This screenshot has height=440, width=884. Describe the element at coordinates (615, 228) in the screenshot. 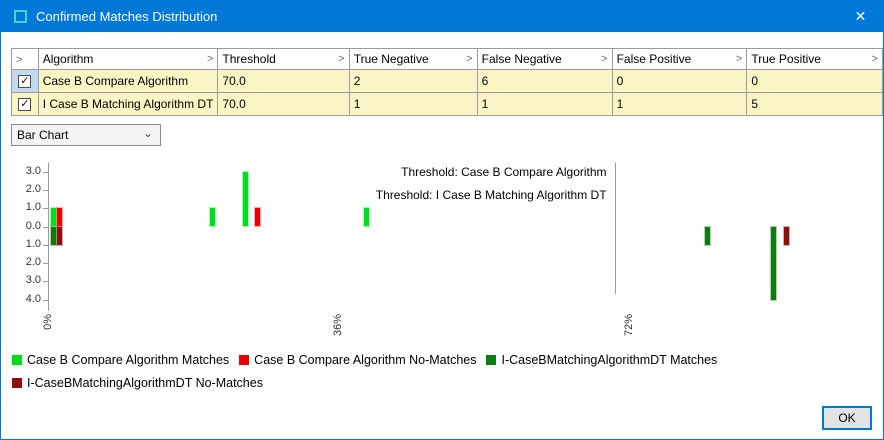

I see `threshold-line` at that location.